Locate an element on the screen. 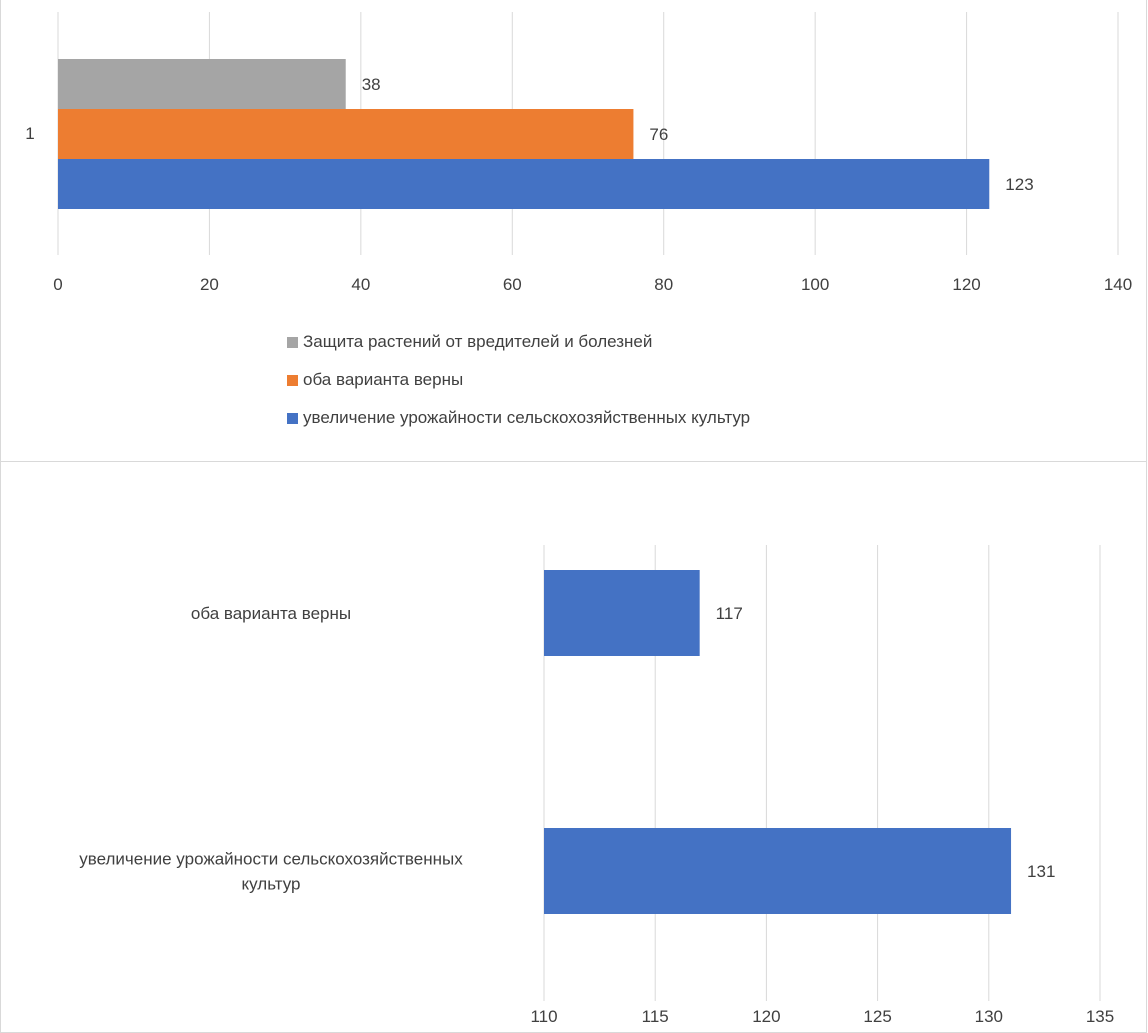 This screenshot has width=1148, height=1033. legend-item-2: оба варианта верны is located at coordinates (518, 380).